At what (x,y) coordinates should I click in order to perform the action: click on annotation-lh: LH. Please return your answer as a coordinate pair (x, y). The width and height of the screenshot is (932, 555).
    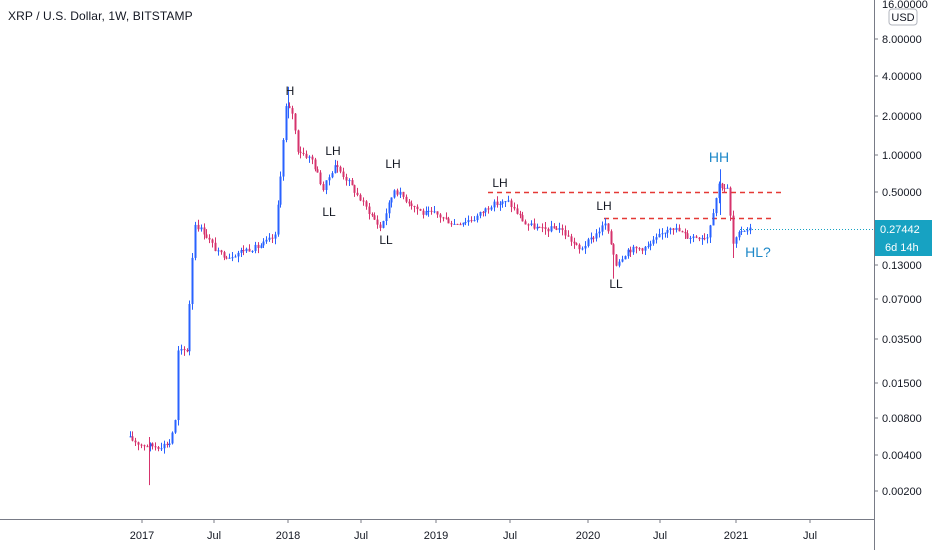
    Looking at the image, I should click on (392, 164).